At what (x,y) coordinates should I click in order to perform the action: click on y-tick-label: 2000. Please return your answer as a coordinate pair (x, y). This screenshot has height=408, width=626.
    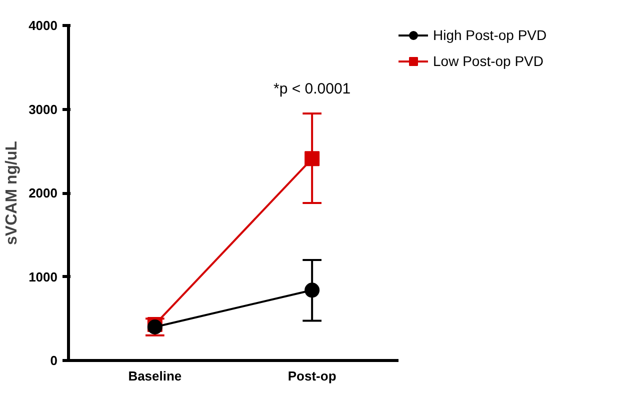
    Looking at the image, I should click on (43, 193).